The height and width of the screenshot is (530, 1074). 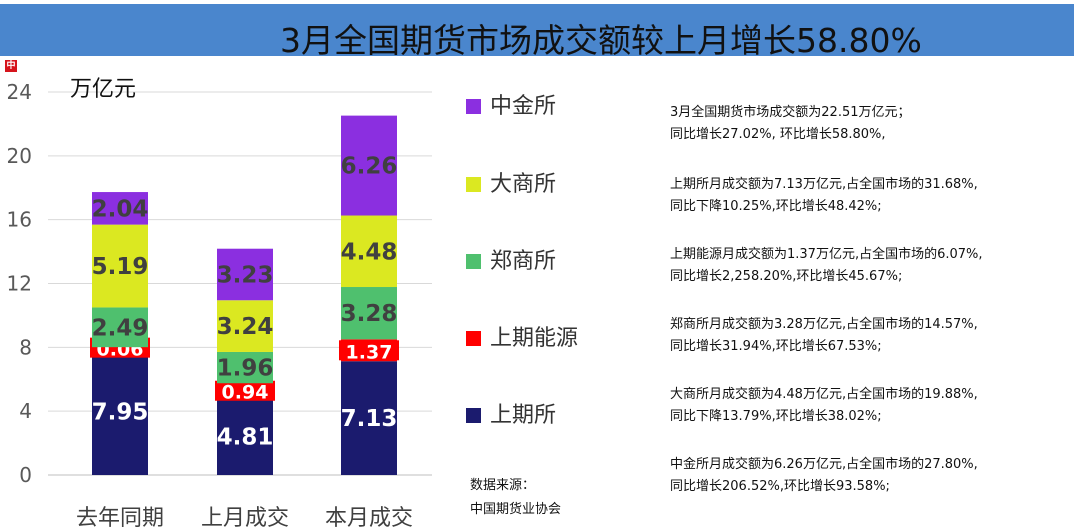 I want to click on legend-item: 大商所, so click(x=511, y=182).